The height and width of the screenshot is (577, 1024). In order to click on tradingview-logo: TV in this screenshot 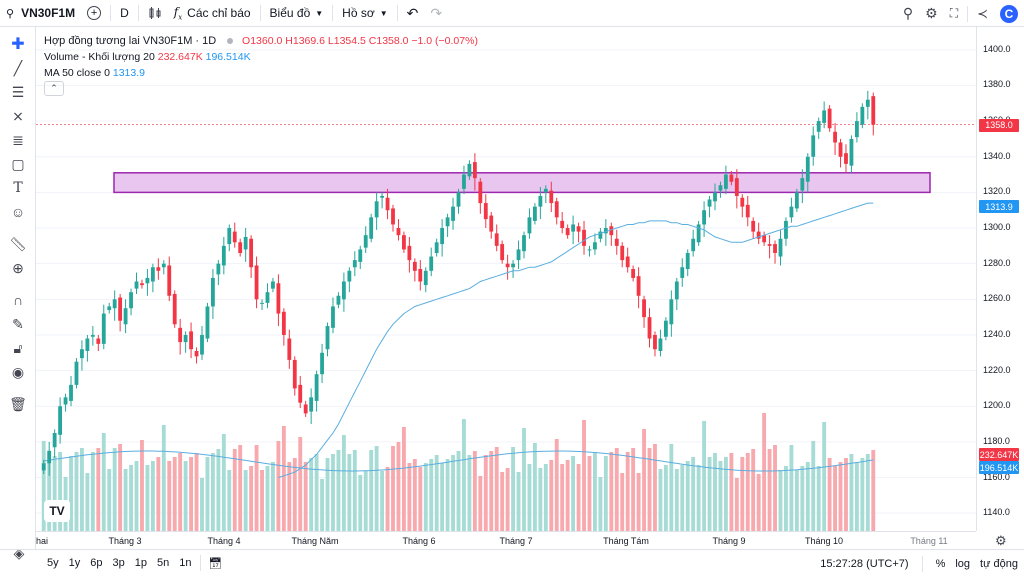, I will do `click(57, 511)`.